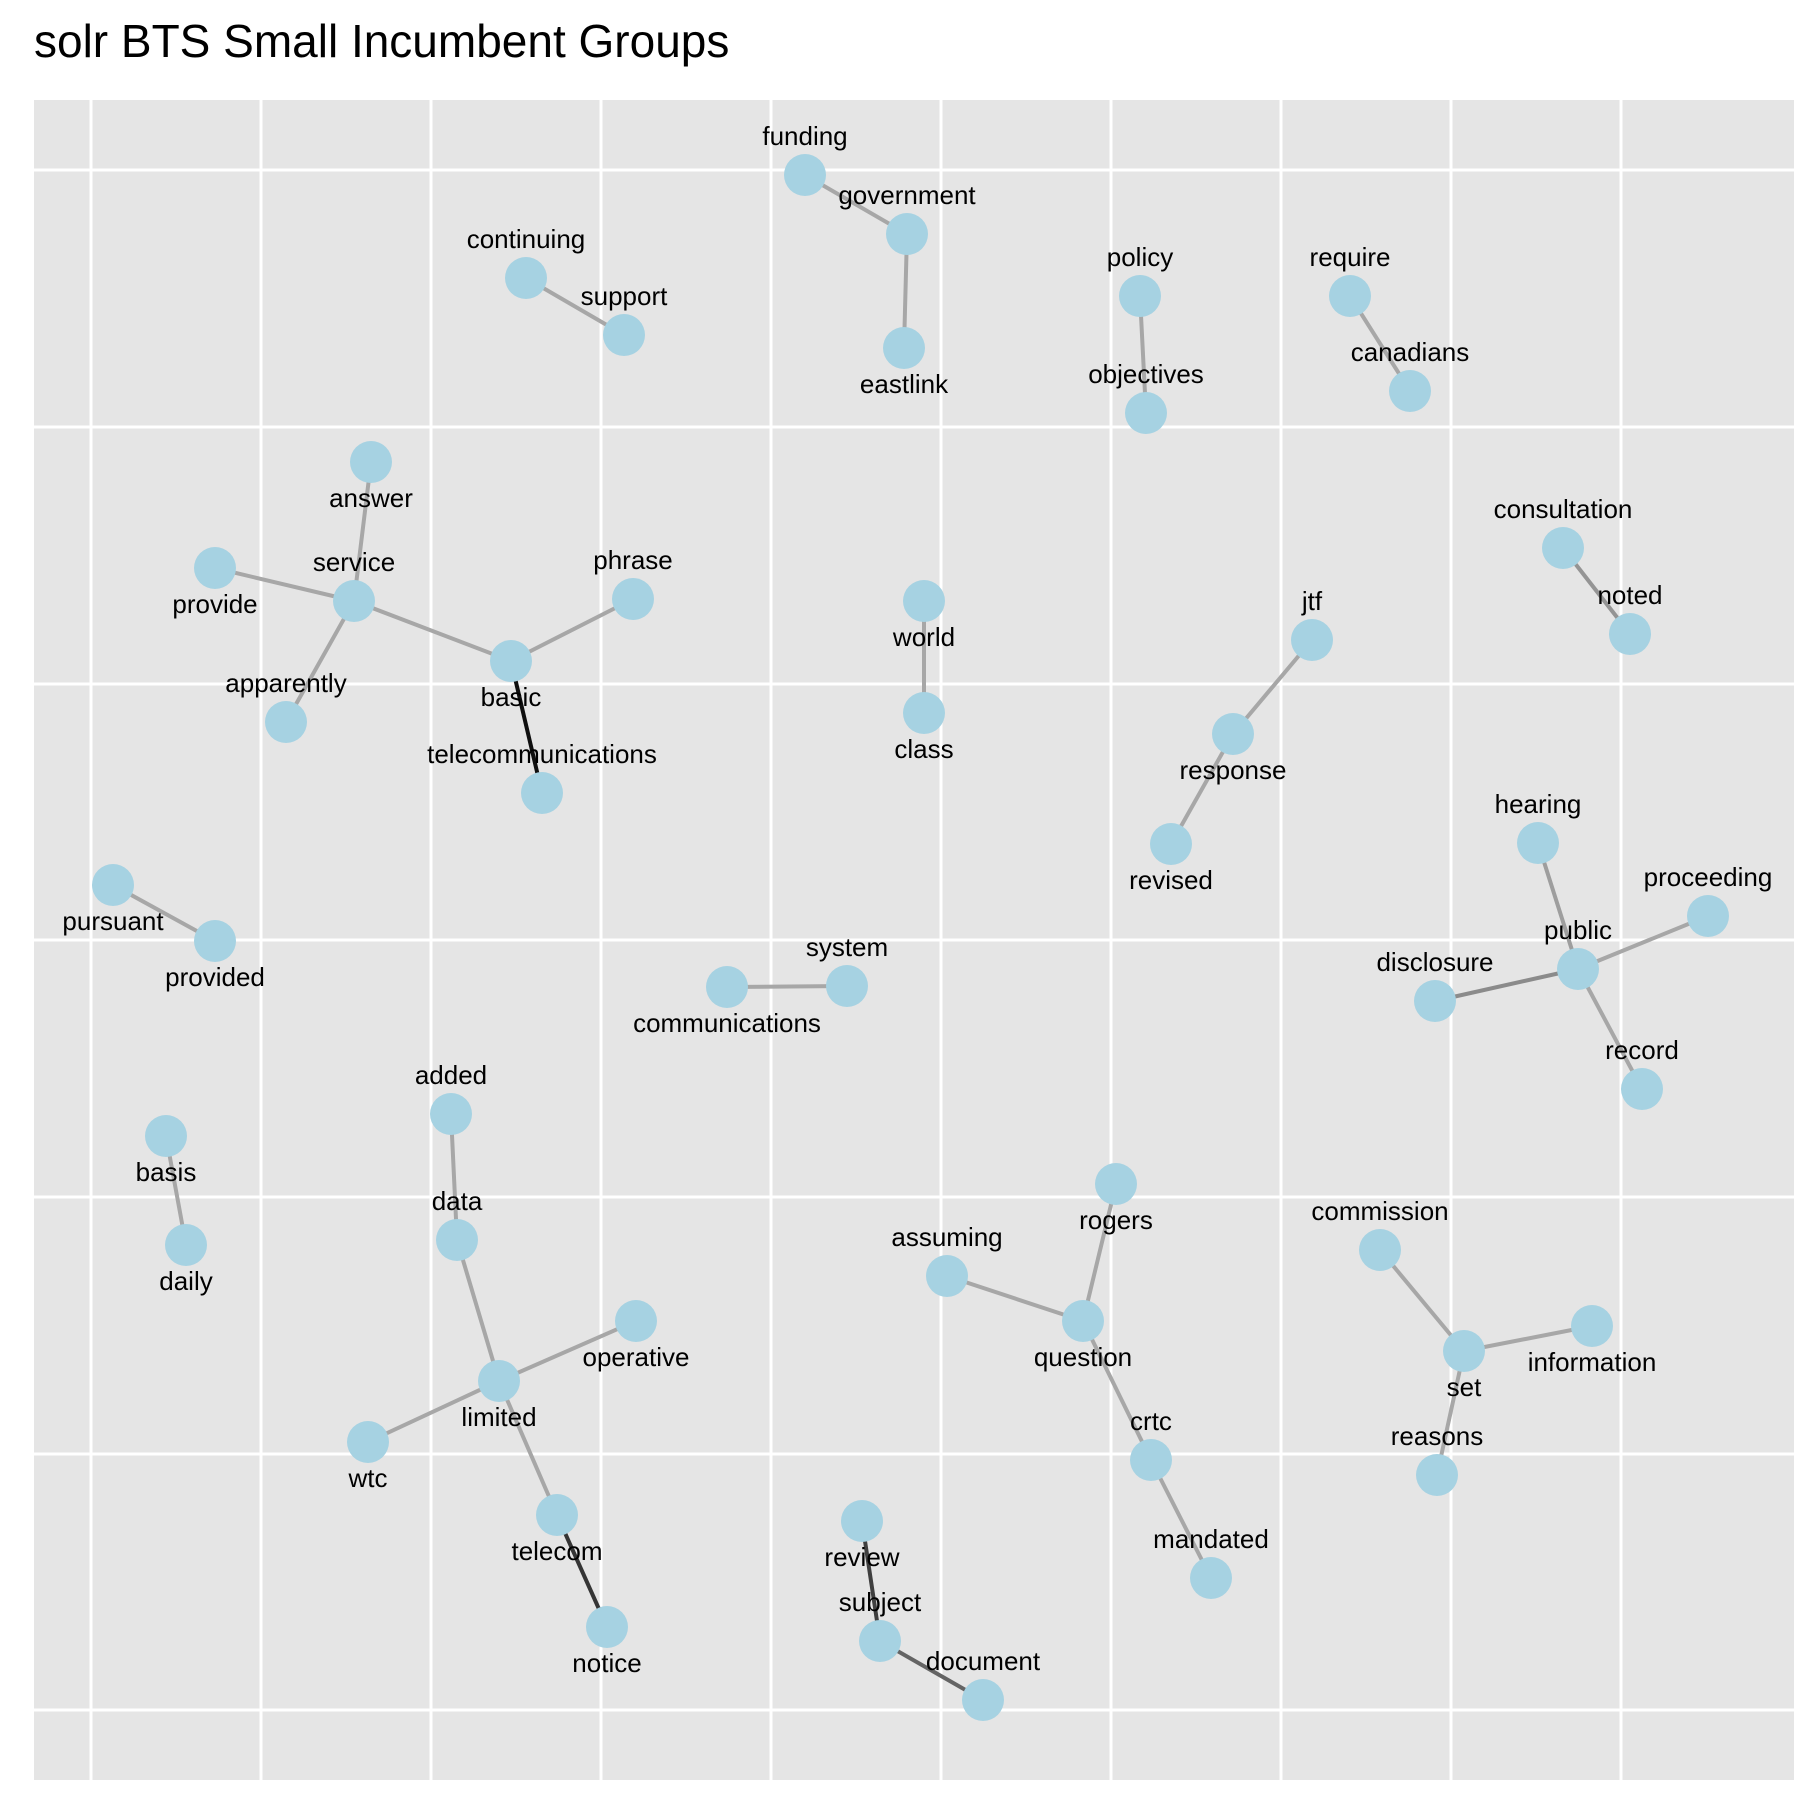 This screenshot has width=1800, height=1800. Describe the element at coordinates (1708, 877) in the screenshot. I see `node-label-proceeding: proceeding` at that location.